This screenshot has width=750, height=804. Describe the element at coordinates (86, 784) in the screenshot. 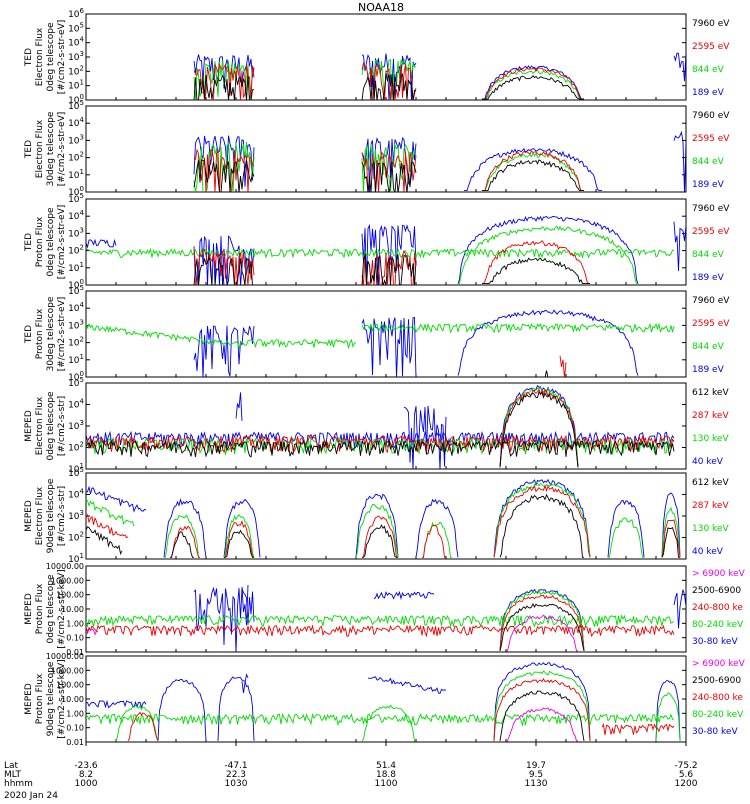

I see `time-tick-label: 1000` at that location.